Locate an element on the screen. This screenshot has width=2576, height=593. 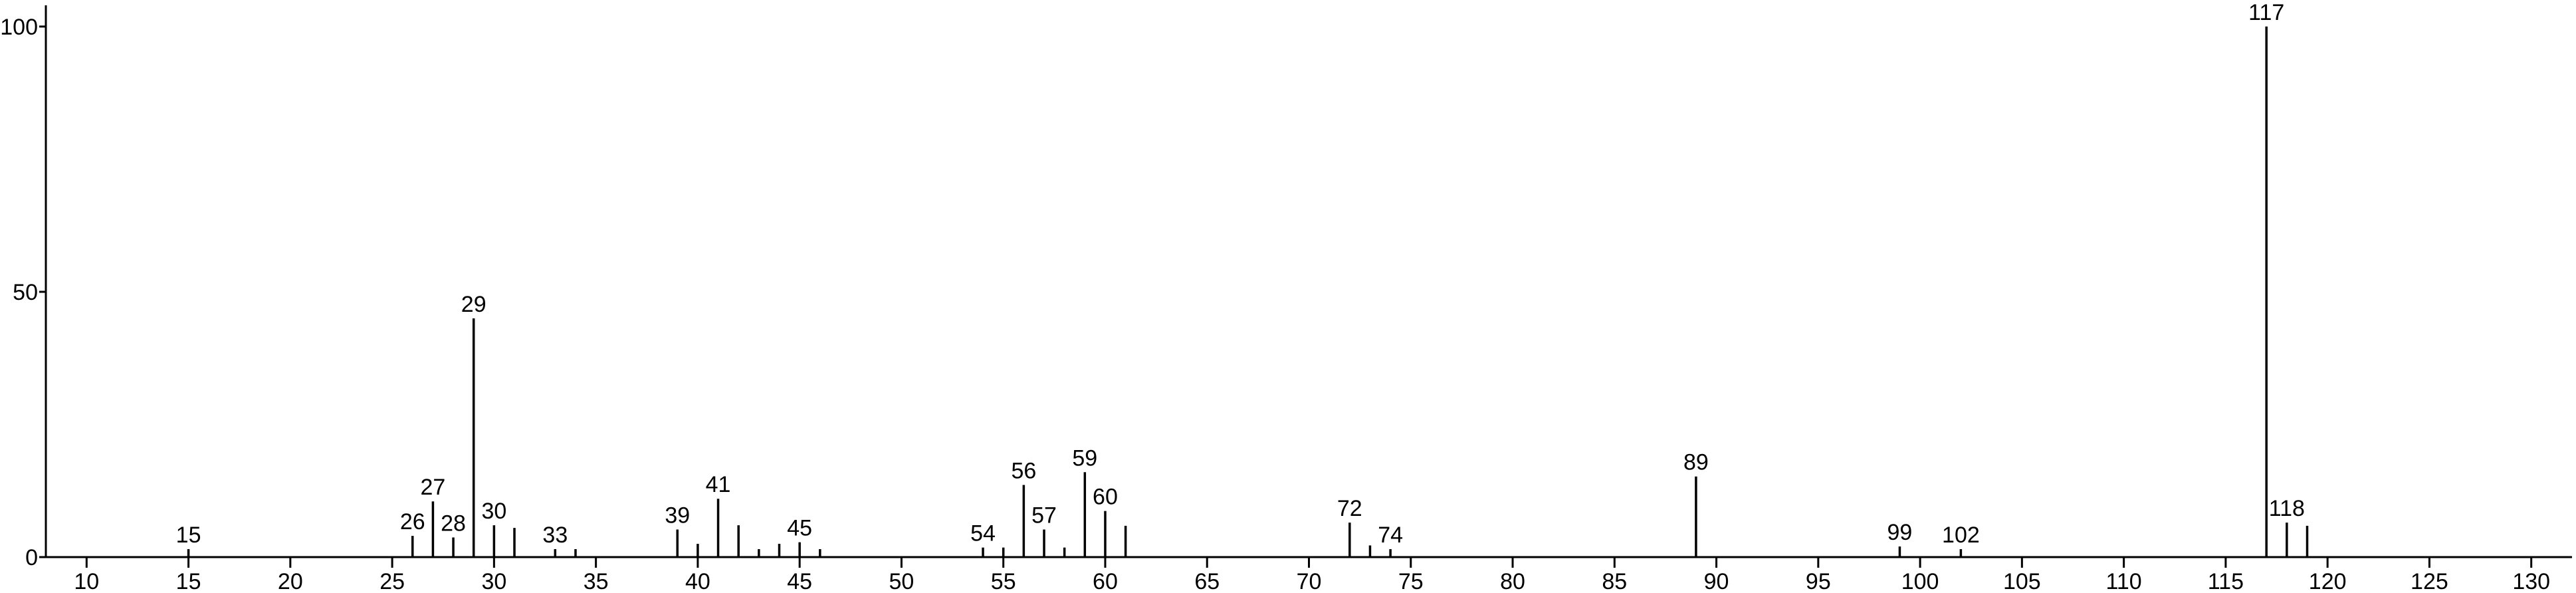
x-tick-label: 95 is located at coordinates (1818, 581).